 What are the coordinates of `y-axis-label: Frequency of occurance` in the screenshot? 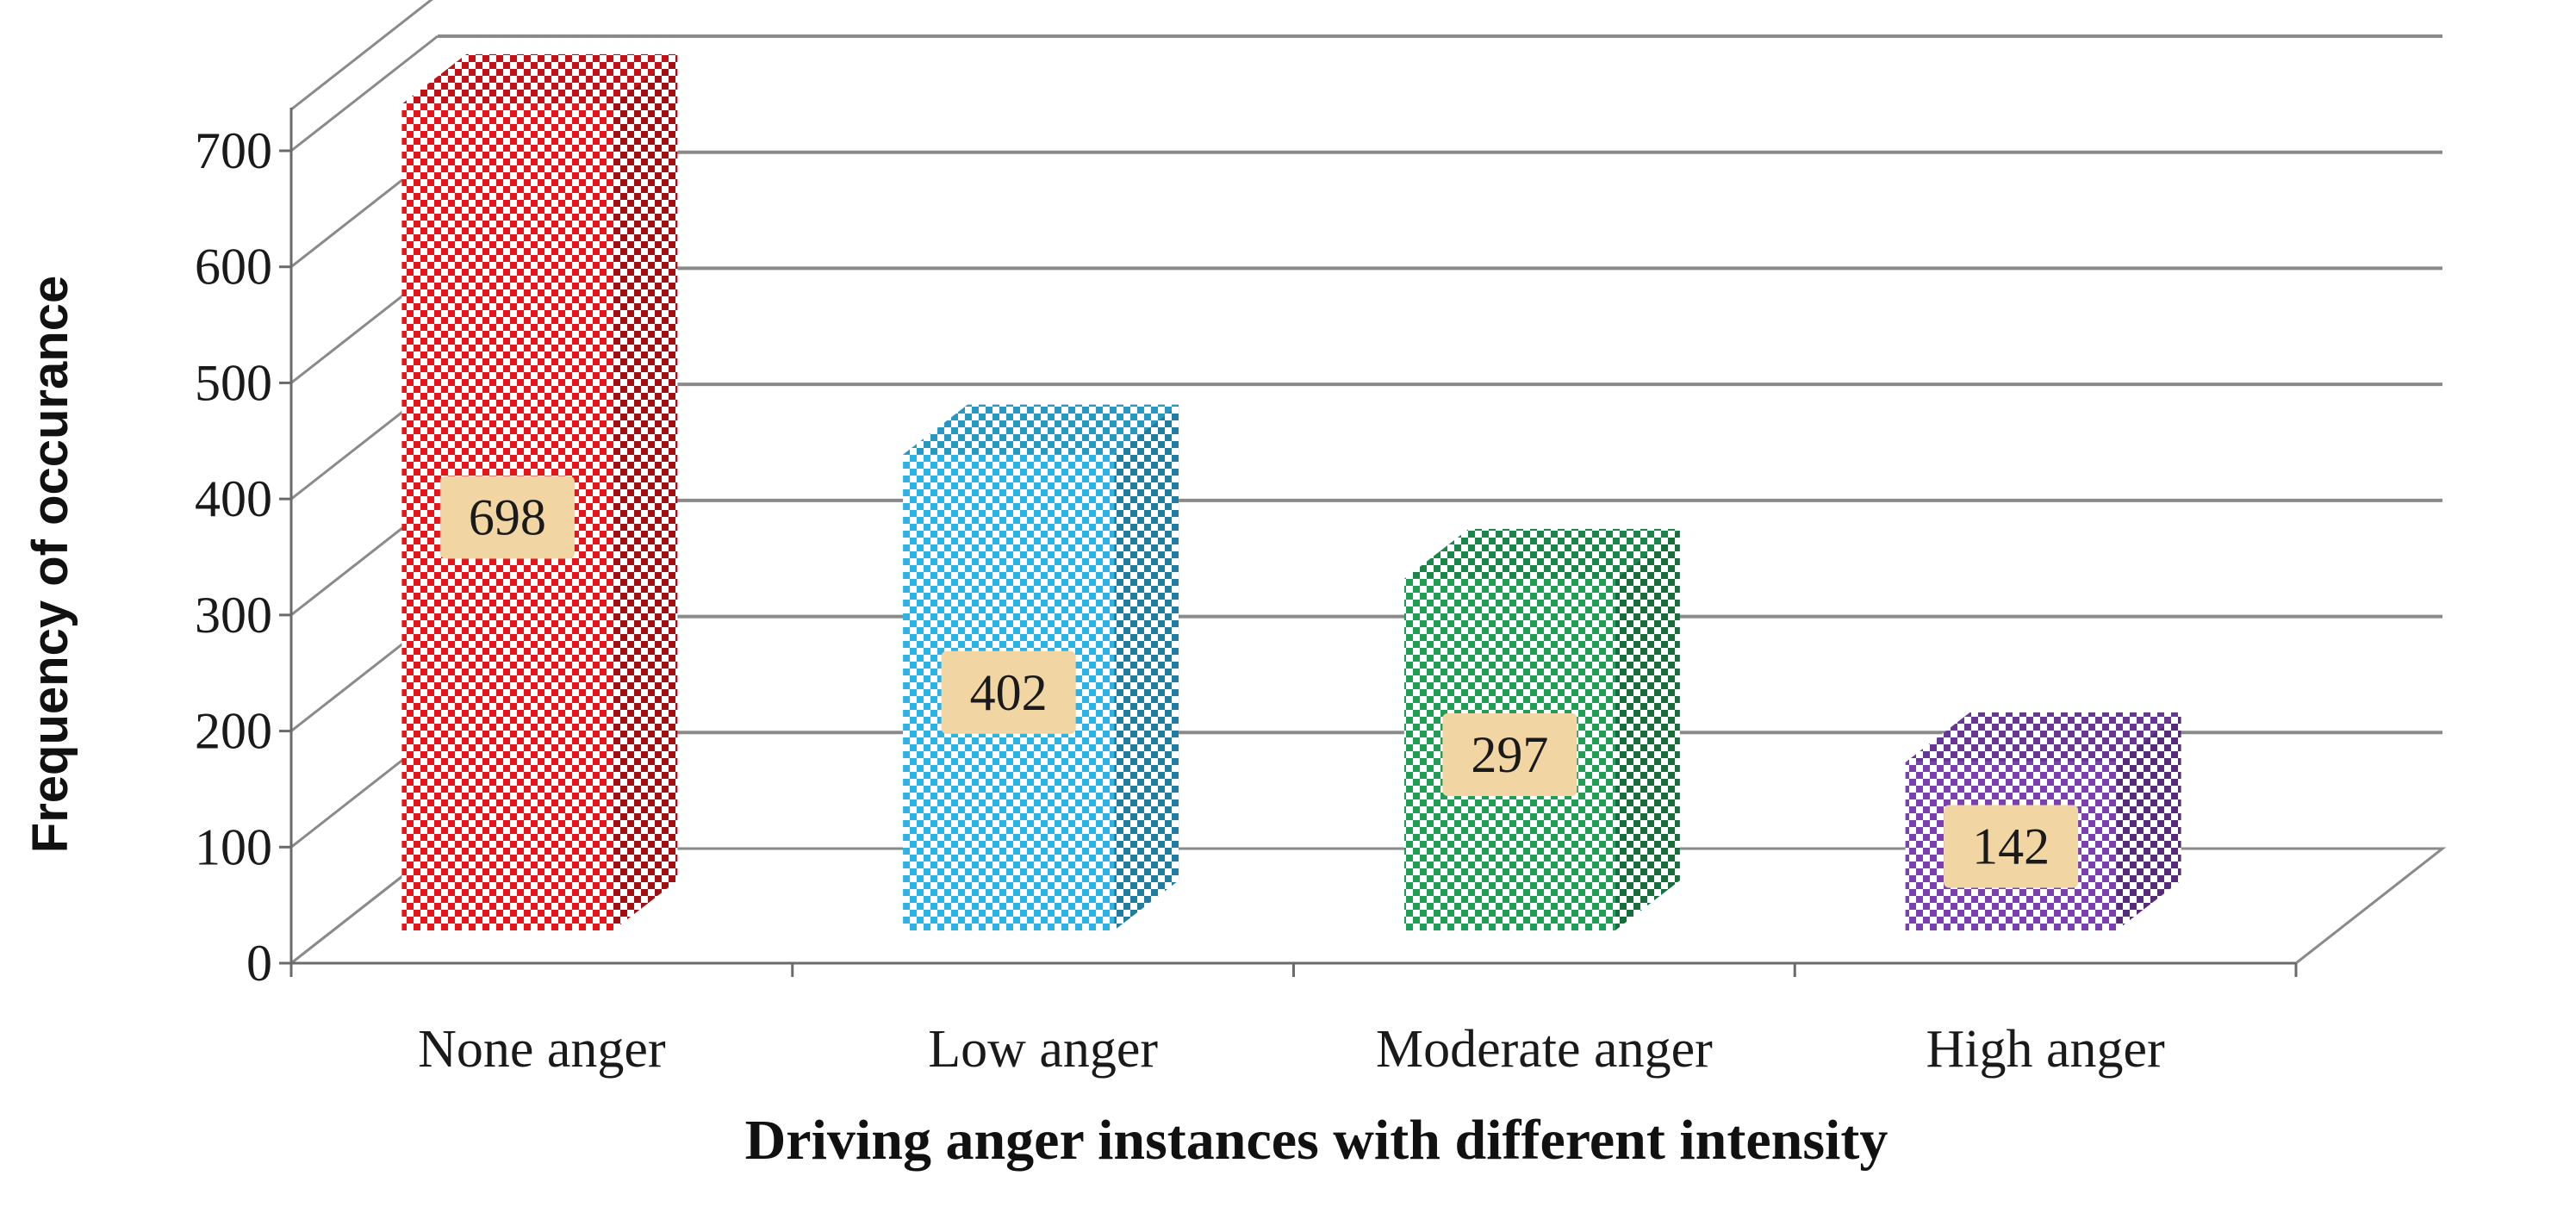 It's located at (50, 564).